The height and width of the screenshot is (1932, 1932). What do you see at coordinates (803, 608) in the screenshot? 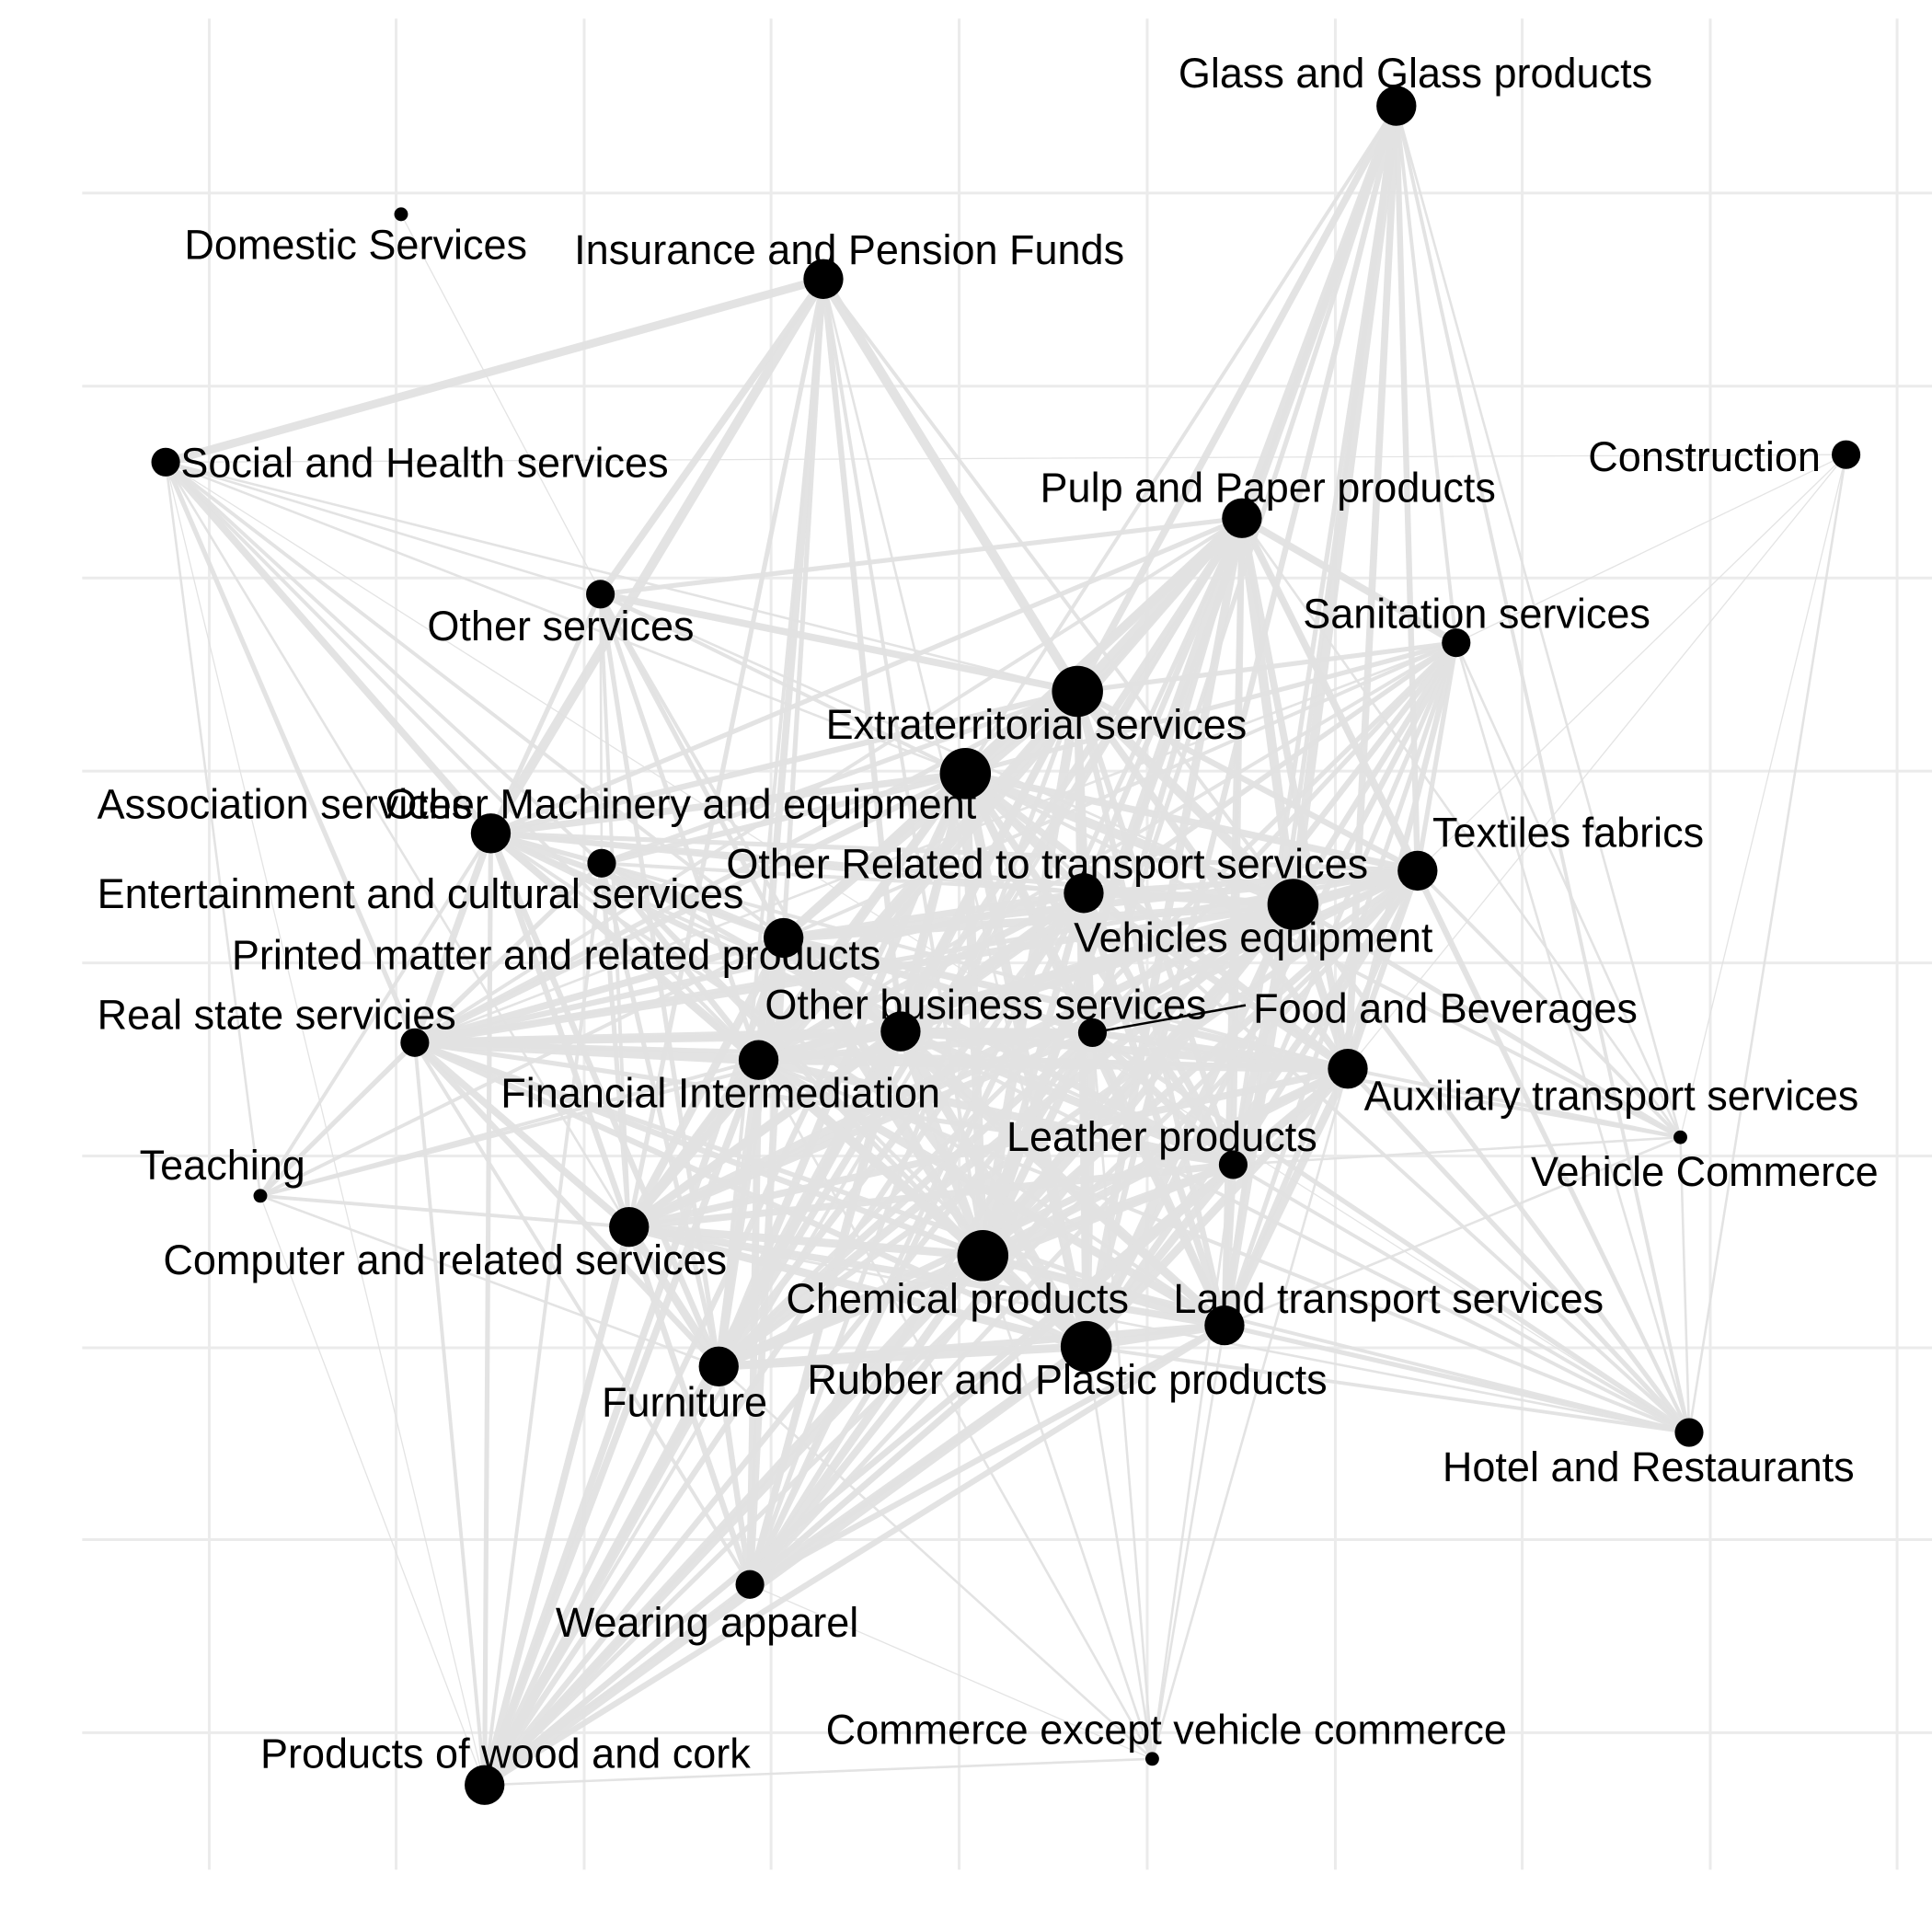
I see `edge-insurance-printed` at bounding box center [803, 608].